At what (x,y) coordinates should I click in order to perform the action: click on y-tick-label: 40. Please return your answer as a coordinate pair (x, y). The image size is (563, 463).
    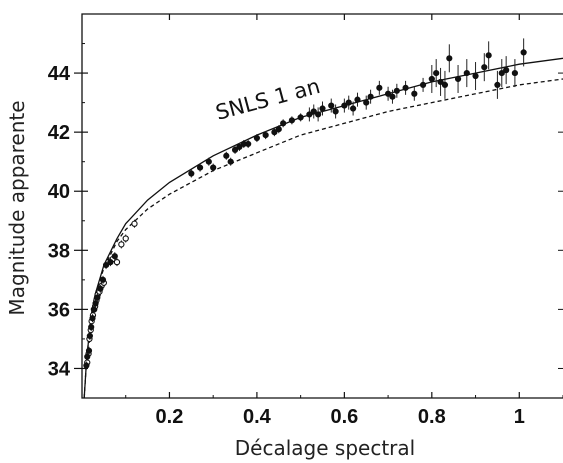
    Looking at the image, I should click on (59, 192).